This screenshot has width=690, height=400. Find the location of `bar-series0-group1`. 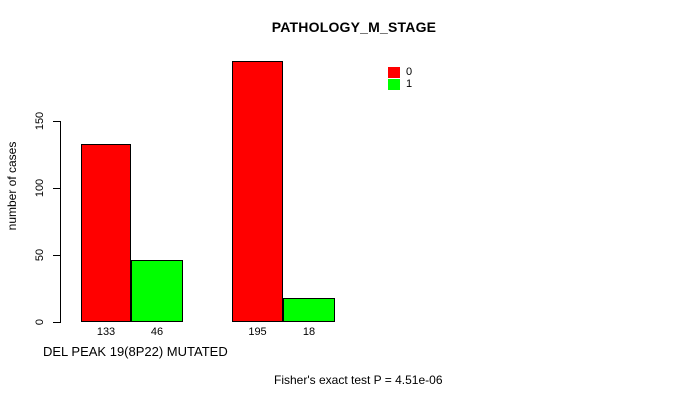

bar-series0-group1 is located at coordinates (106, 233).